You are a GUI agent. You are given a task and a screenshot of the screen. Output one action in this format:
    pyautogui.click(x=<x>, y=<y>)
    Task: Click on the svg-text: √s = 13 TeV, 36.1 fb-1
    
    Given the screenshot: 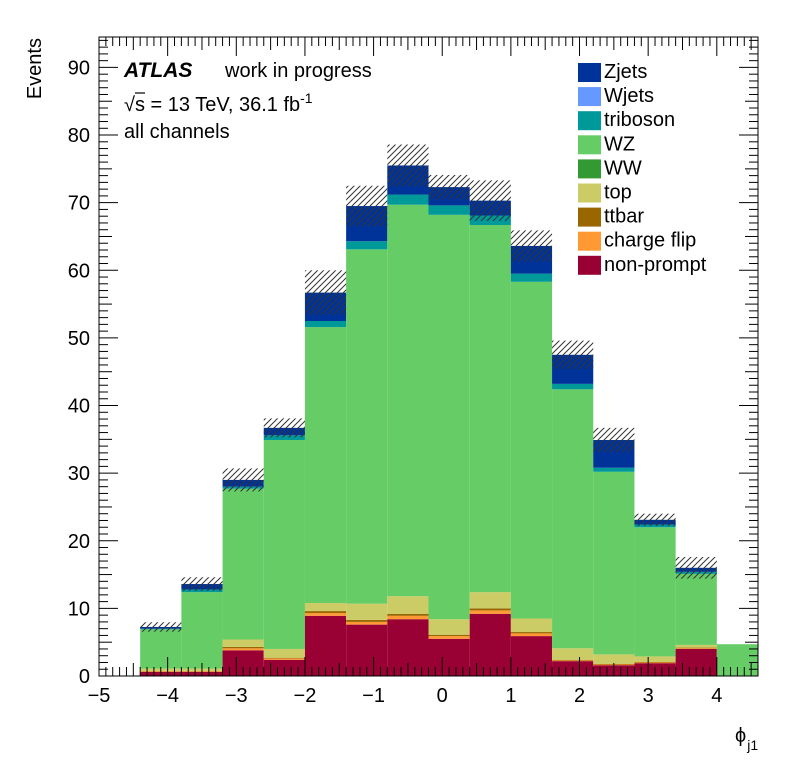 What is the action you would take?
    pyautogui.click(x=218, y=103)
    